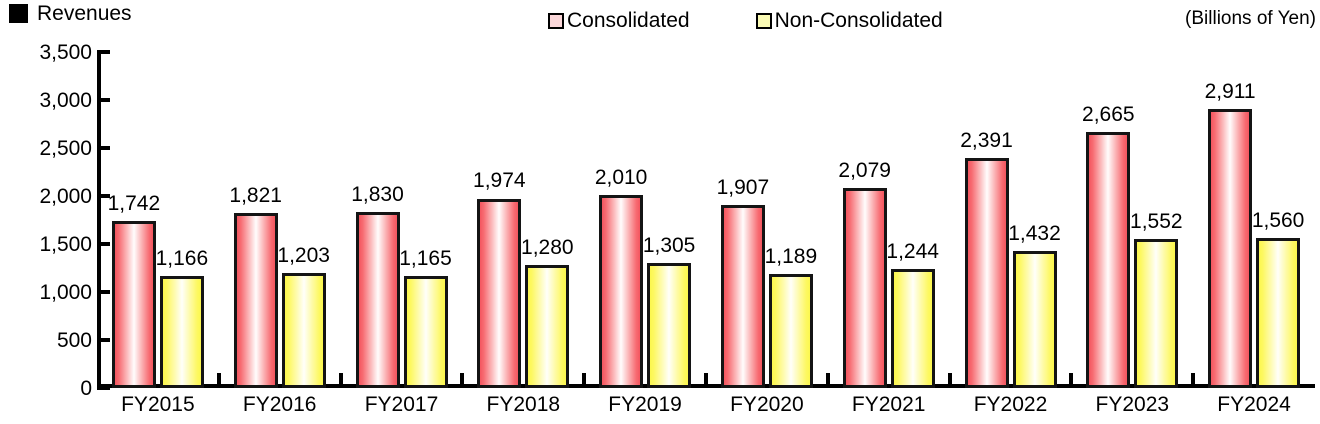 This screenshot has height=424, width=1320. I want to click on bar-value-label: 1,432, so click(1034, 233).